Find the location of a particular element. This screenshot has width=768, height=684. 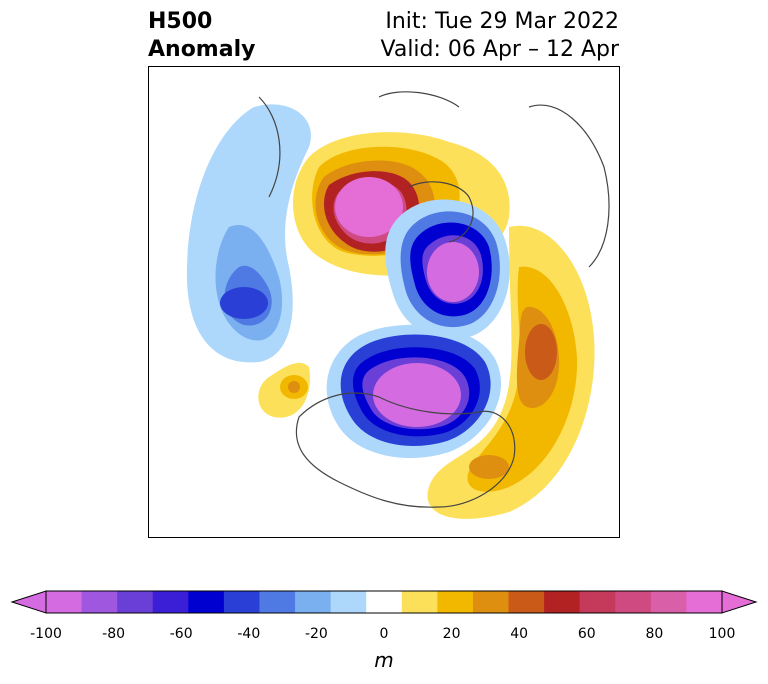

colorbar-left-extension is located at coordinates (28, 602).